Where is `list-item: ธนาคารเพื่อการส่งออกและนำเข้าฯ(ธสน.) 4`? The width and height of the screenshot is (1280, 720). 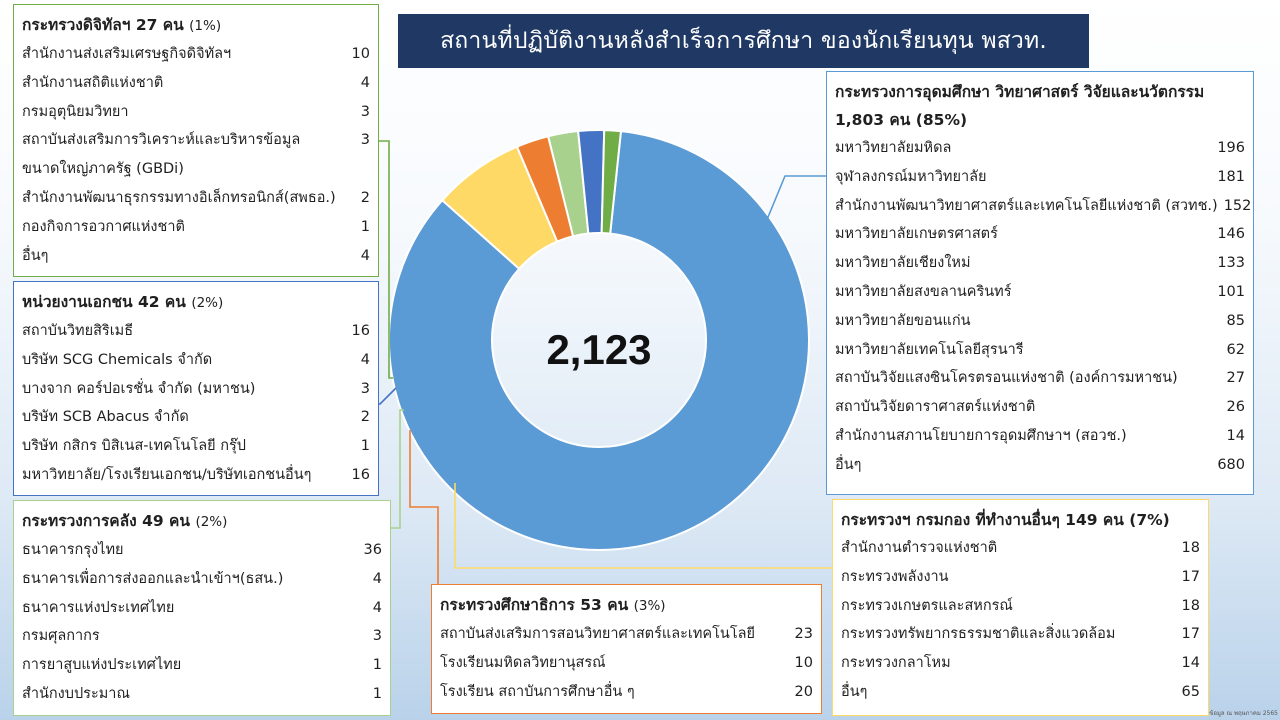
list-item: ธนาคารเพื่อการส่งออกและนำเข้าฯ(ธสน.) 4 is located at coordinates (202, 579).